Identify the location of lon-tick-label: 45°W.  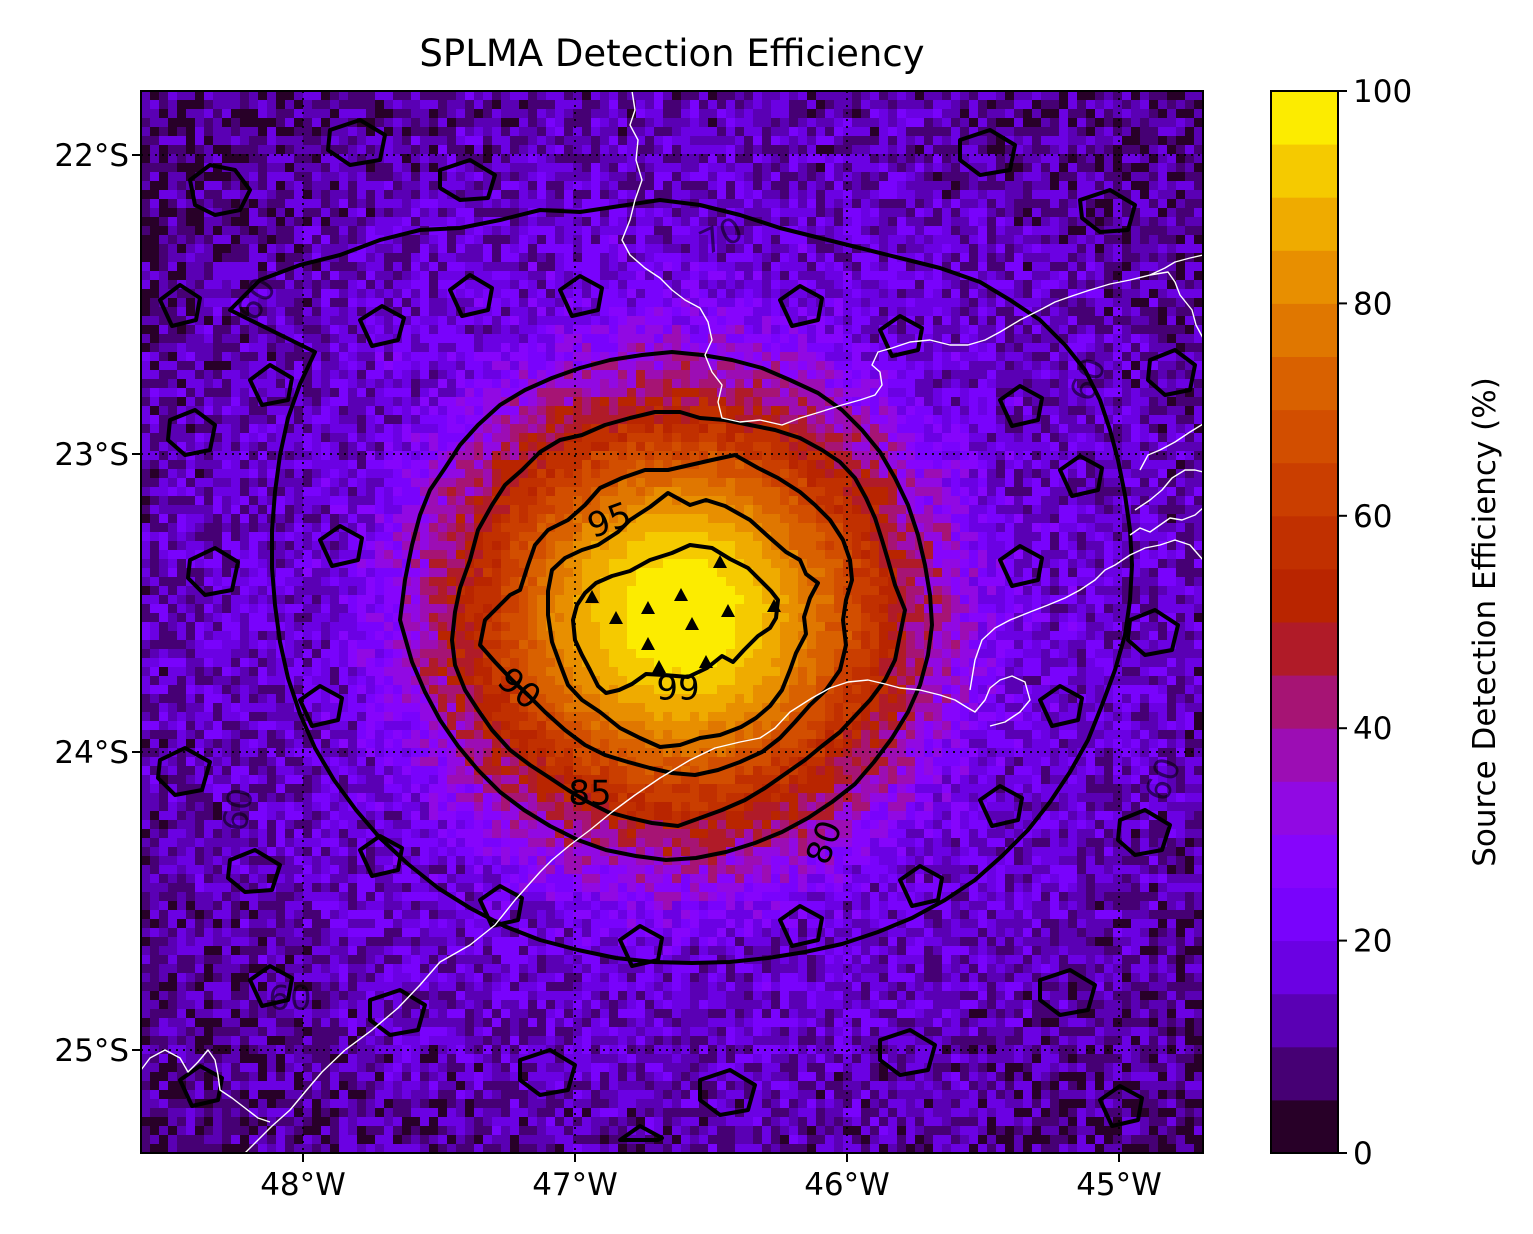
(1119, 1185).